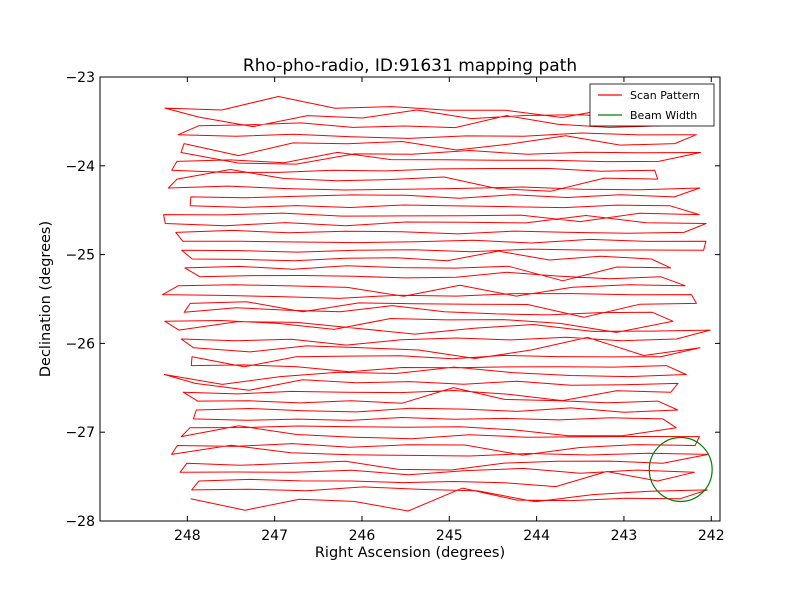 The image size is (800, 600). I want to click on beam-width-series, so click(680, 469).